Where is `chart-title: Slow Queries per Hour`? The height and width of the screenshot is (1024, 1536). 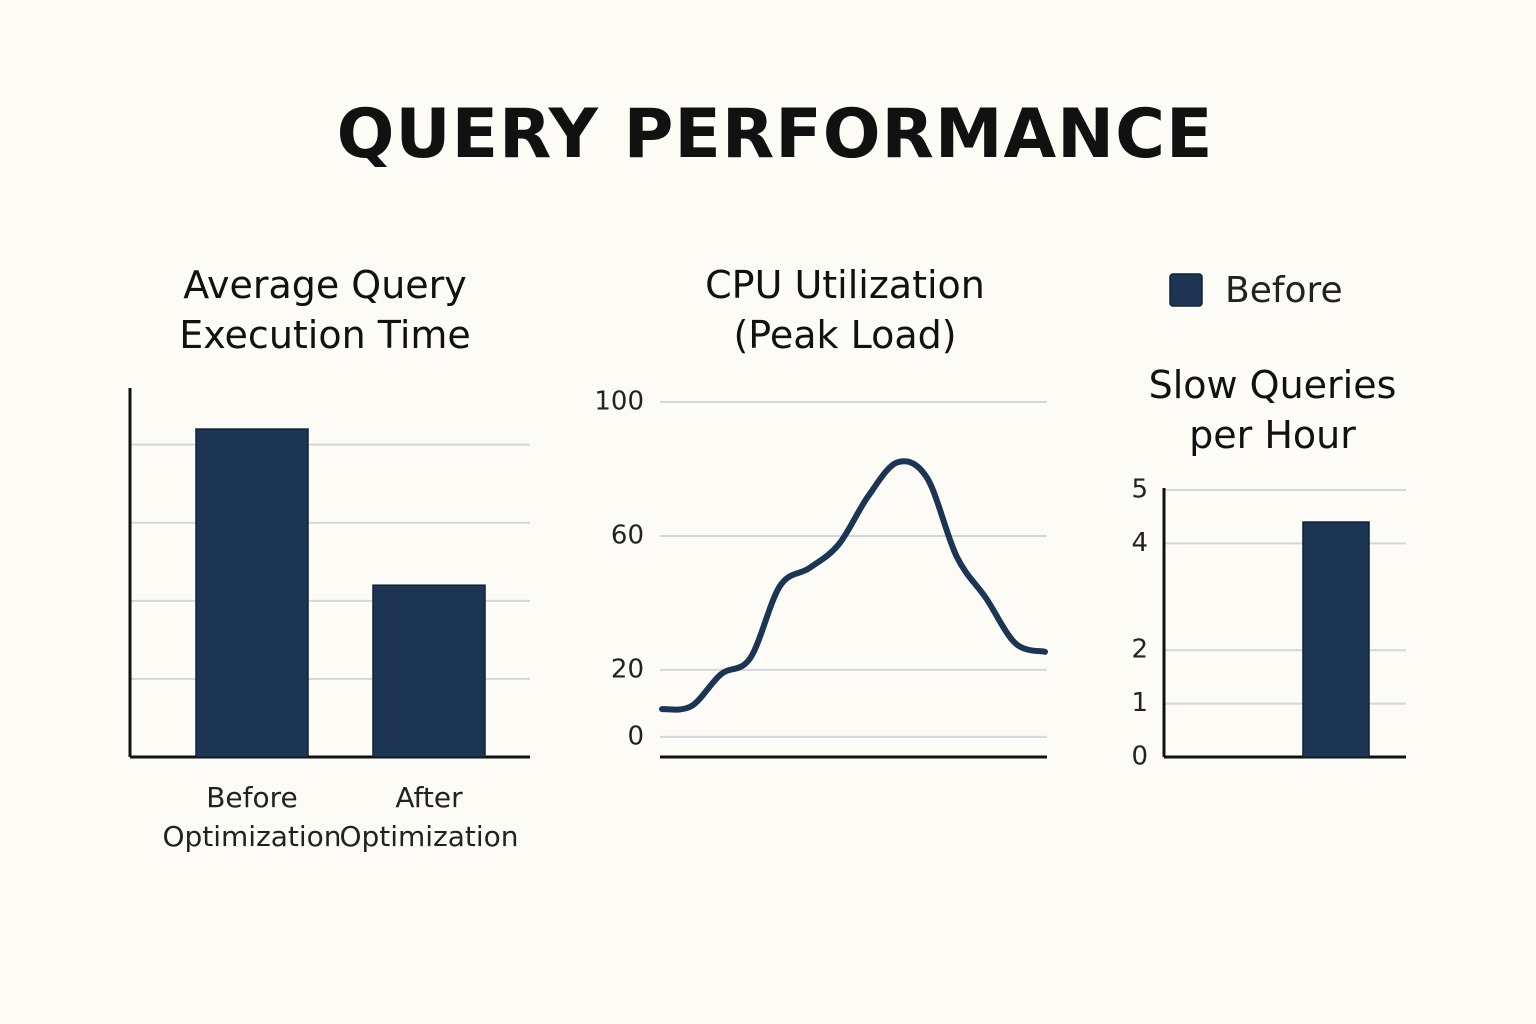
chart-title: Slow Queries per Hour is located at coordinates (1272, 410).